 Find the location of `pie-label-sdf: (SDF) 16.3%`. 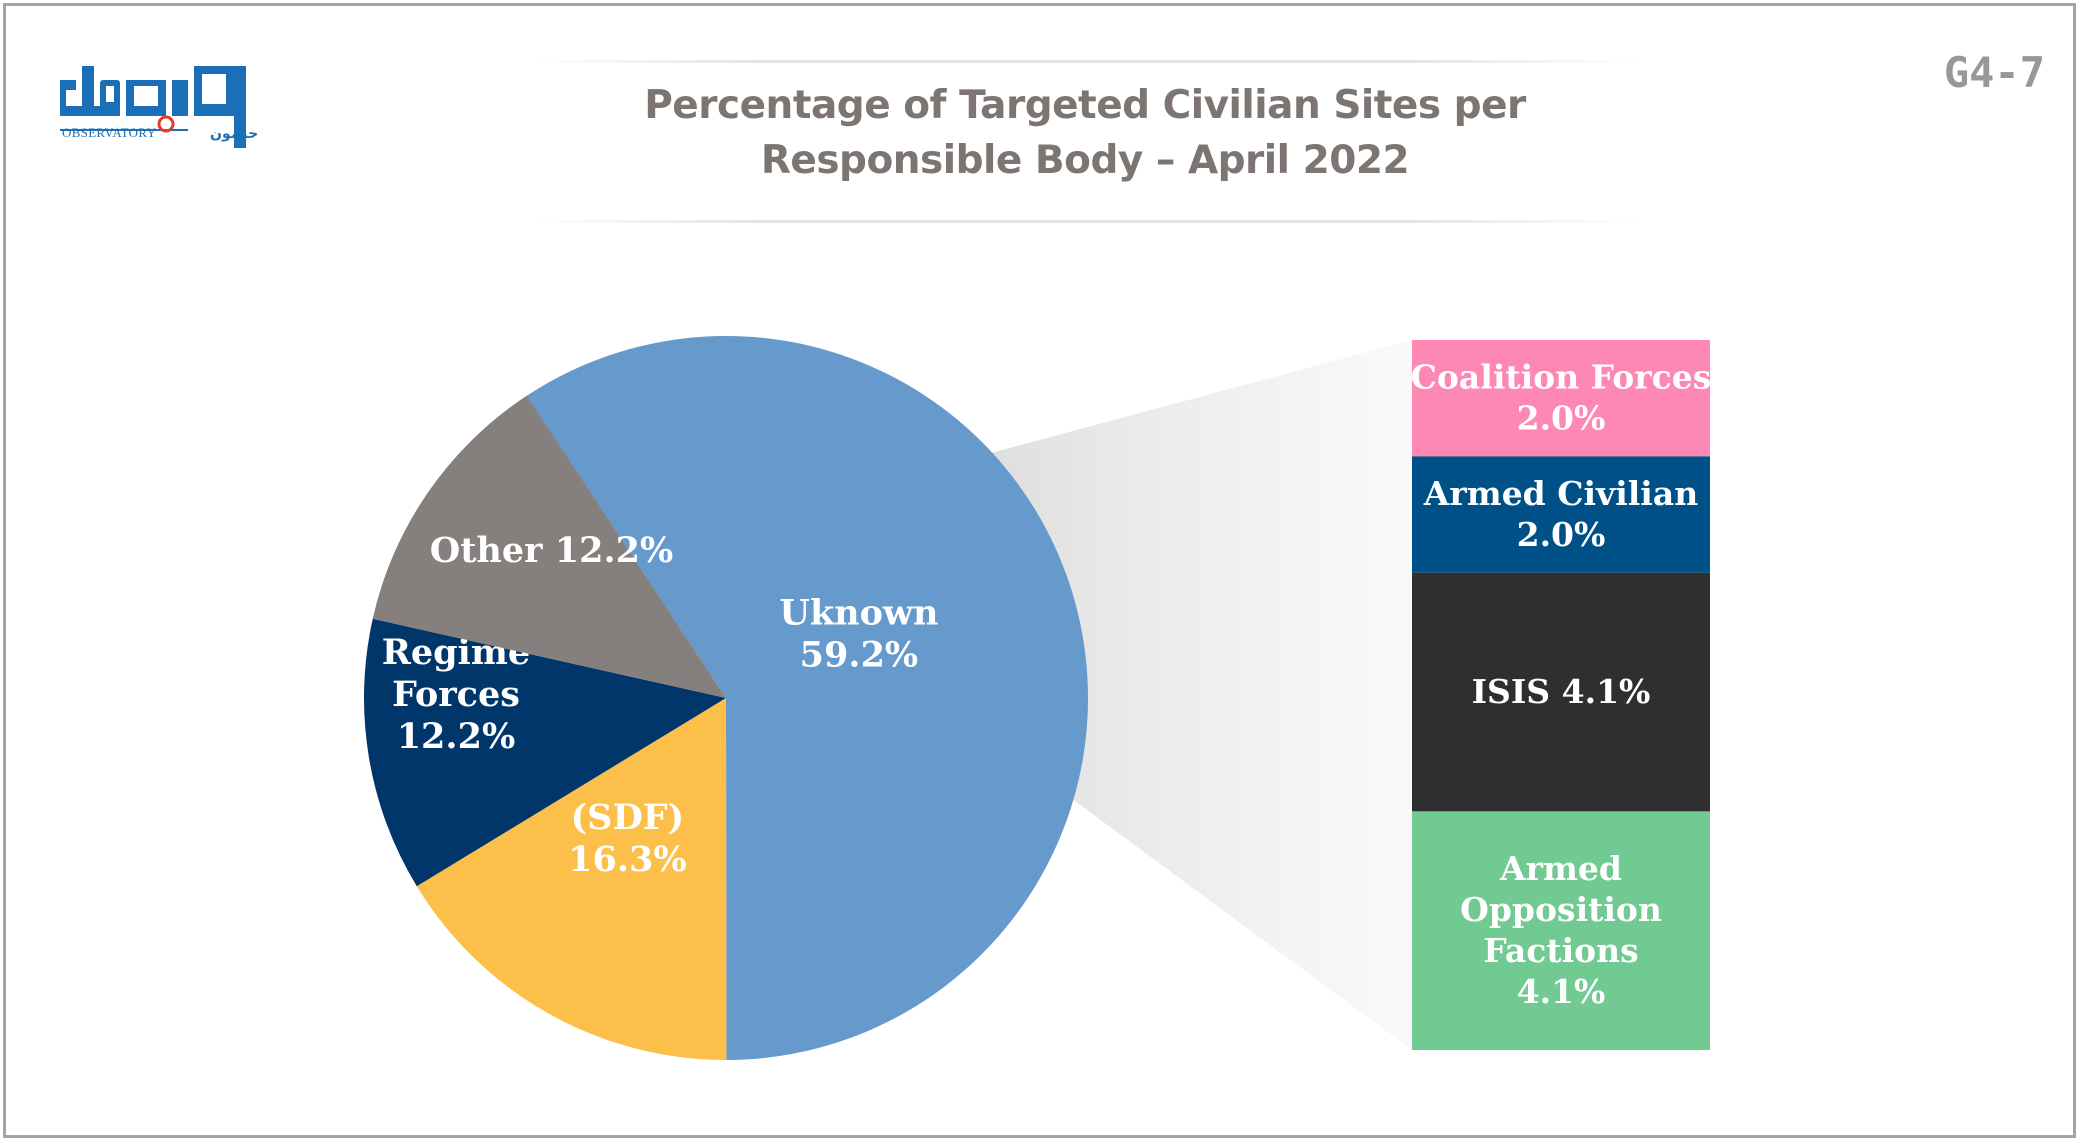

pie-label-sdf: (SDF) 16.3% is located at coordinates (627, 838).